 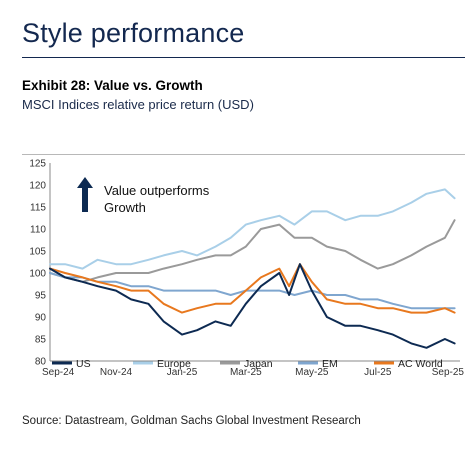 What do you see at coordinates (243, 57) in the screenshot?
I see `title-divider` at bounding box center [243, 57].